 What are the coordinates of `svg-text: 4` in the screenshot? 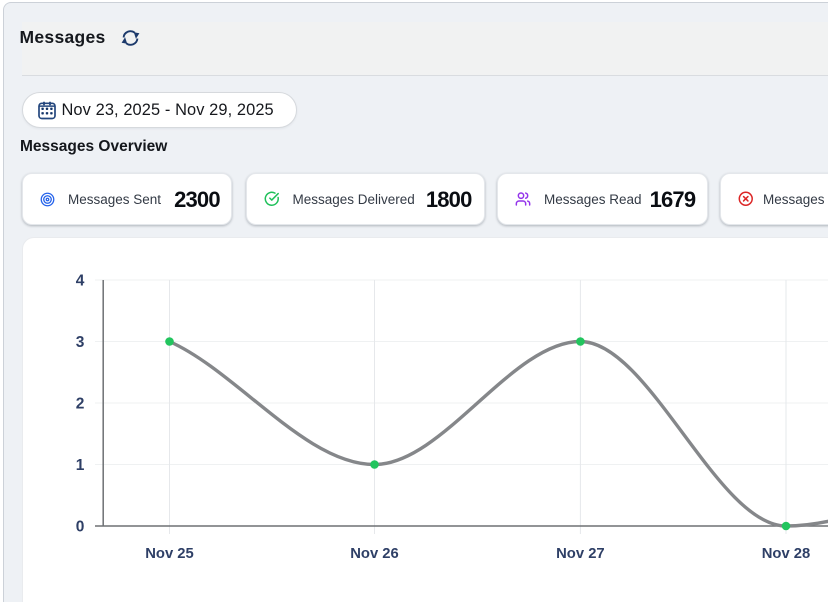 It's located at (80, 281).